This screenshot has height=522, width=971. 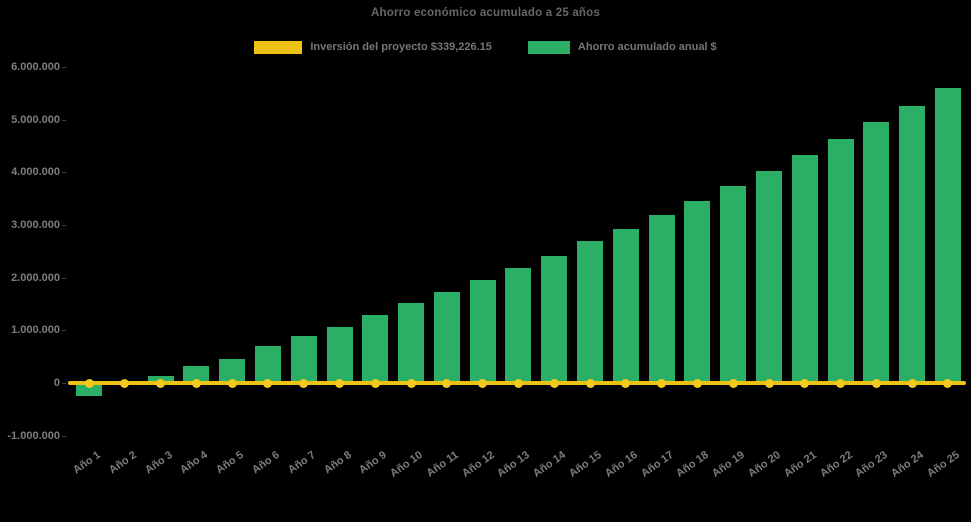 I want to click on y-tick-label: 2.000.000, so click(x=35, y=277).